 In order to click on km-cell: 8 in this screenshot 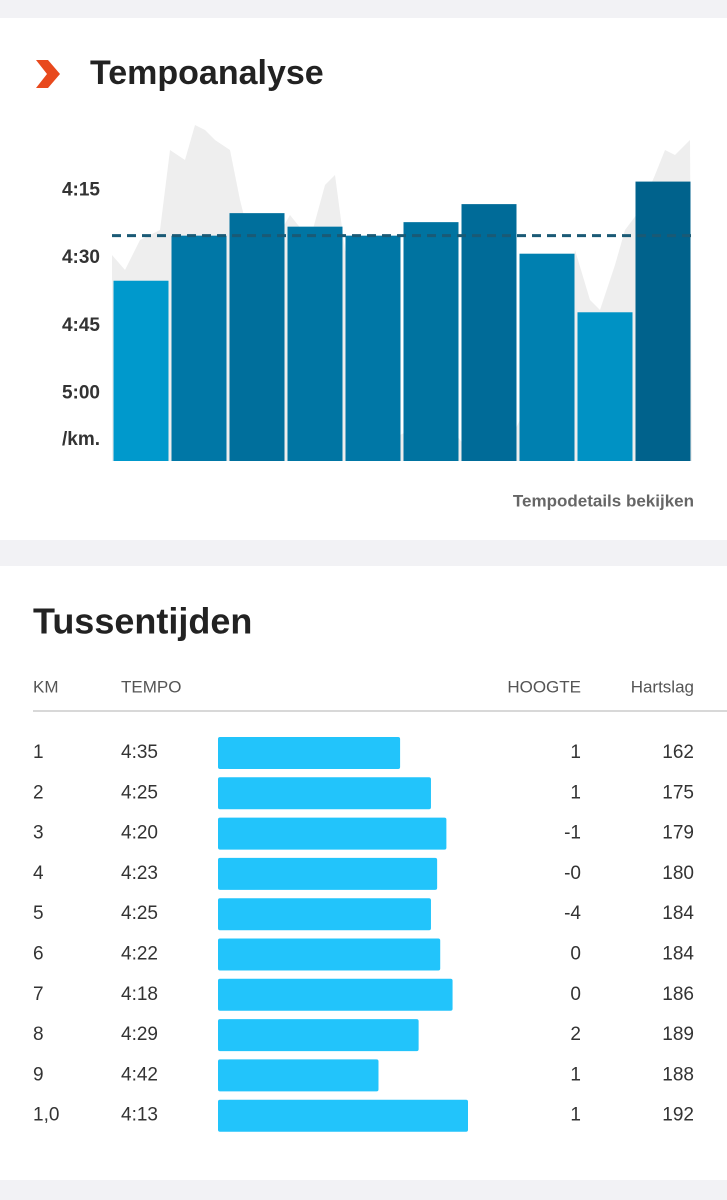, I will do `click(38, 1034)`.